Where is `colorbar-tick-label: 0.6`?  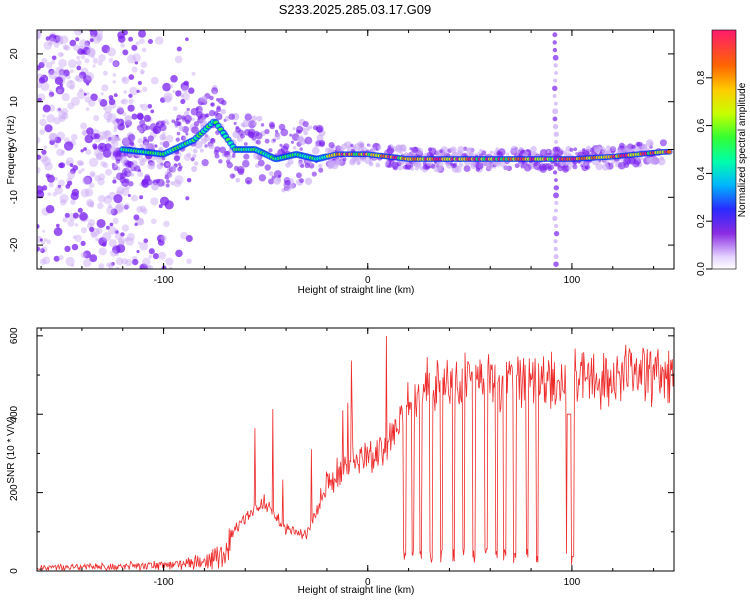
colorbar-tick-label: 0.6 is located at coordinates (701, 125).